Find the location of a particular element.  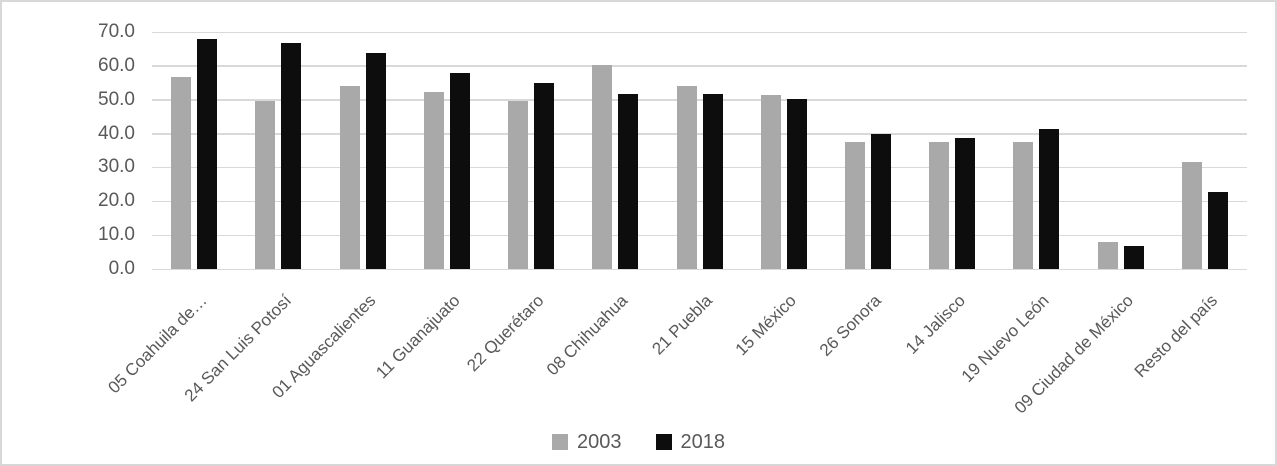

x-tick-label: 26 Sonora is located at coordinates (850, 325).